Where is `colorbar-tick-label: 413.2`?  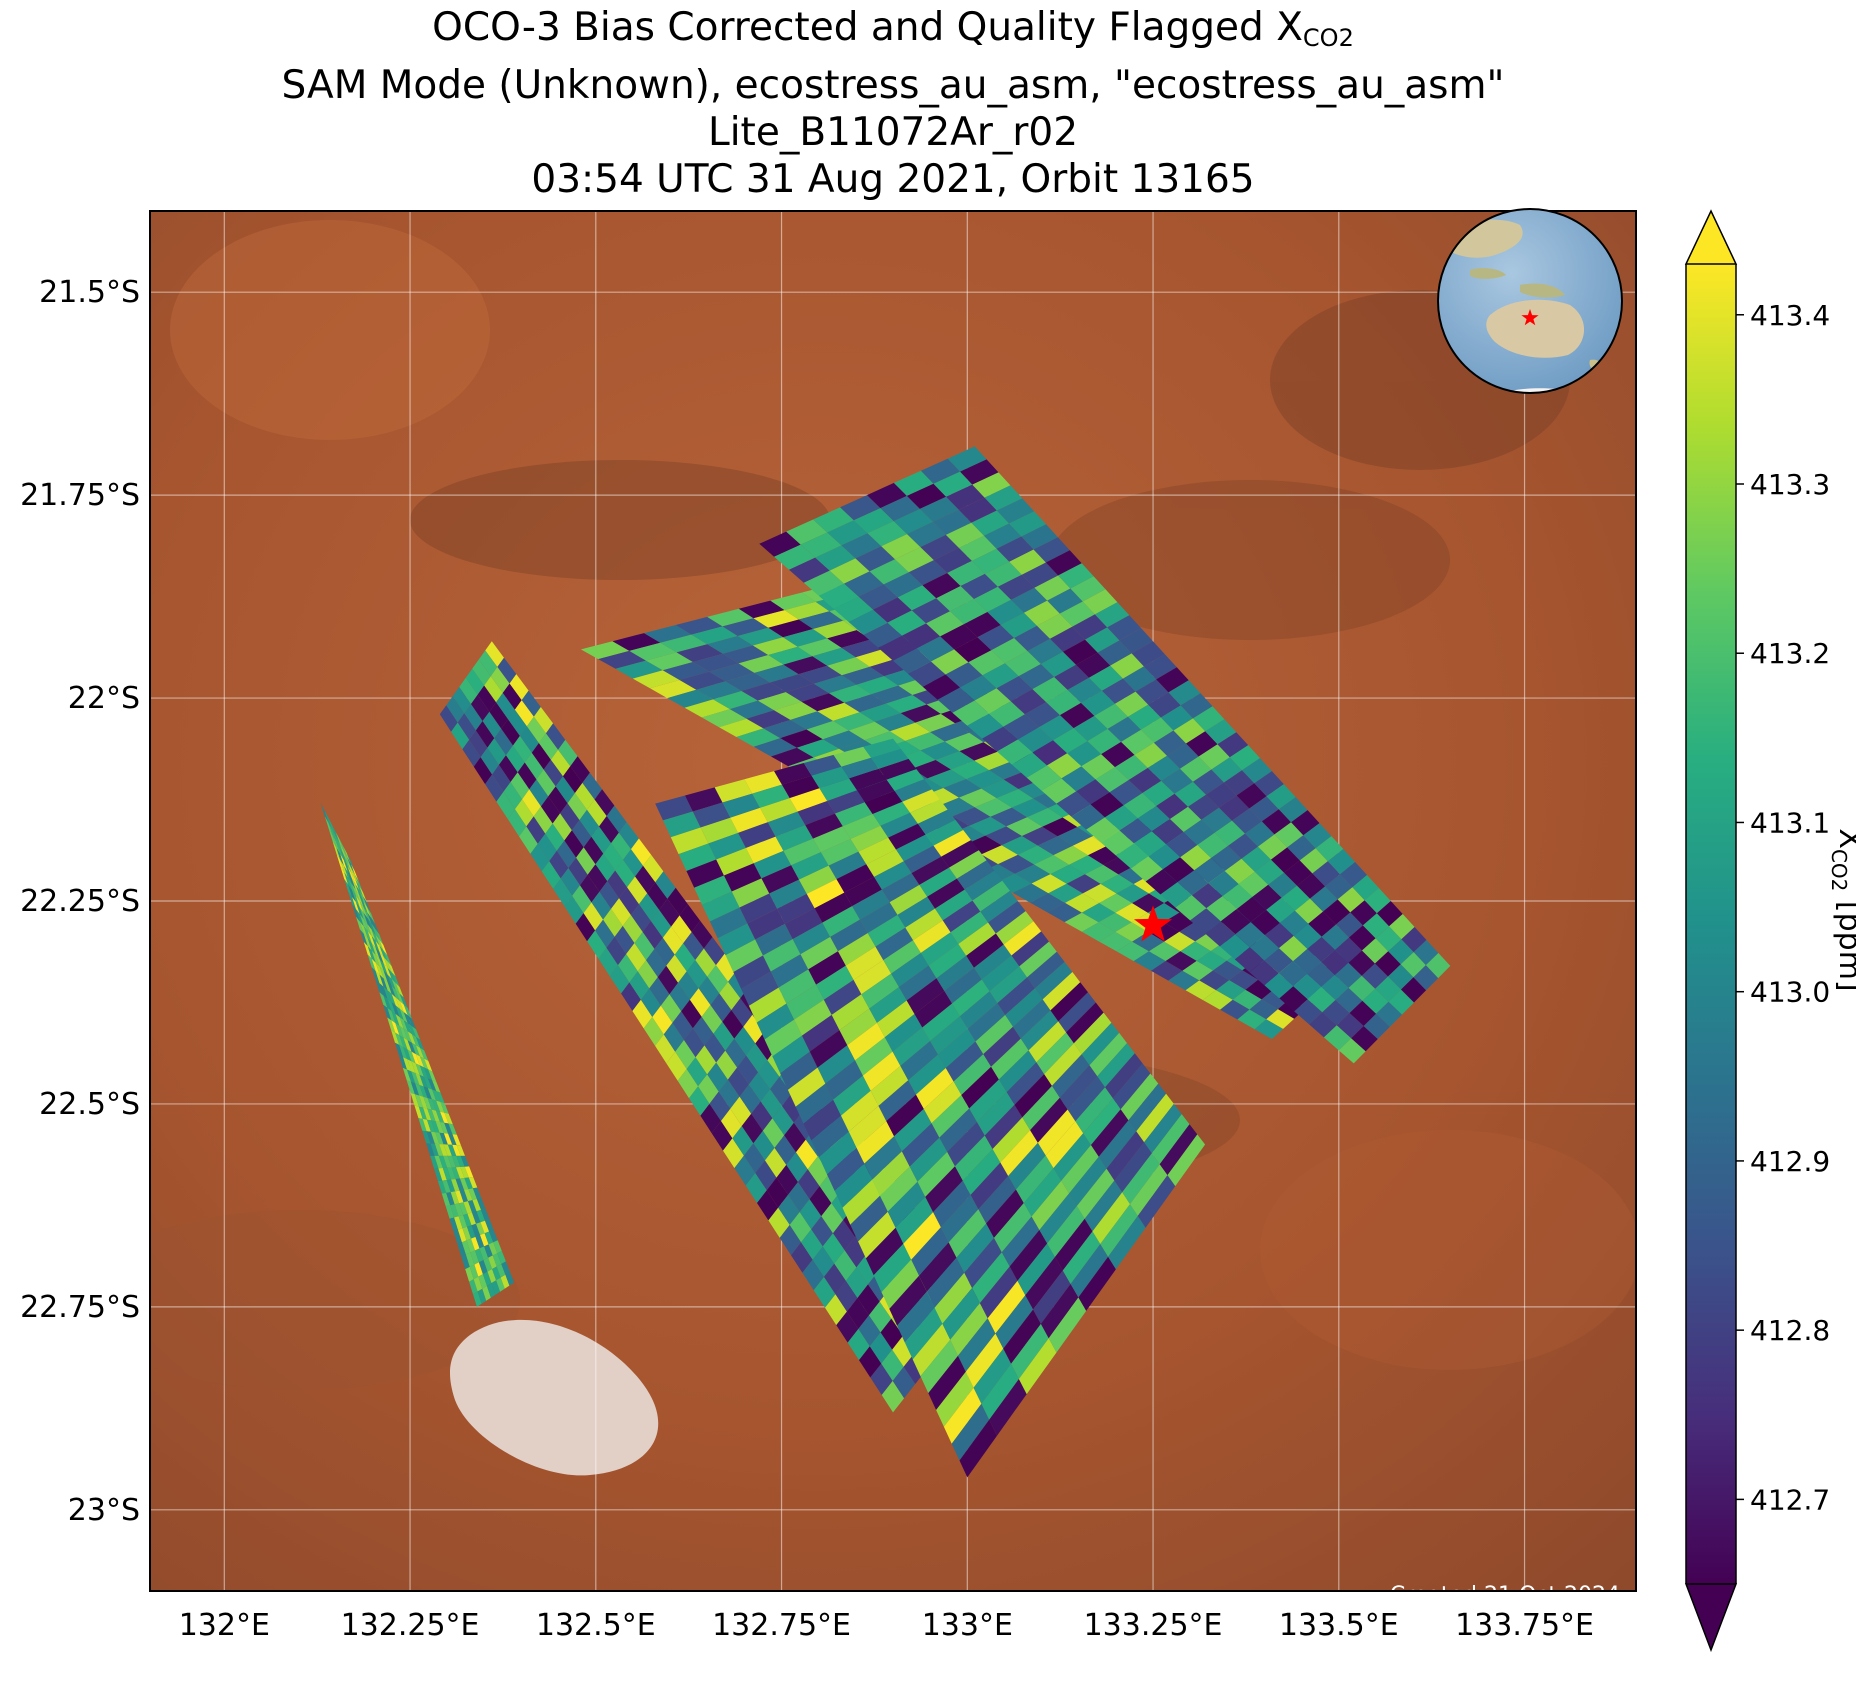 colorbar-tick-label: 413.2 is located at coordinates (1790, 653).